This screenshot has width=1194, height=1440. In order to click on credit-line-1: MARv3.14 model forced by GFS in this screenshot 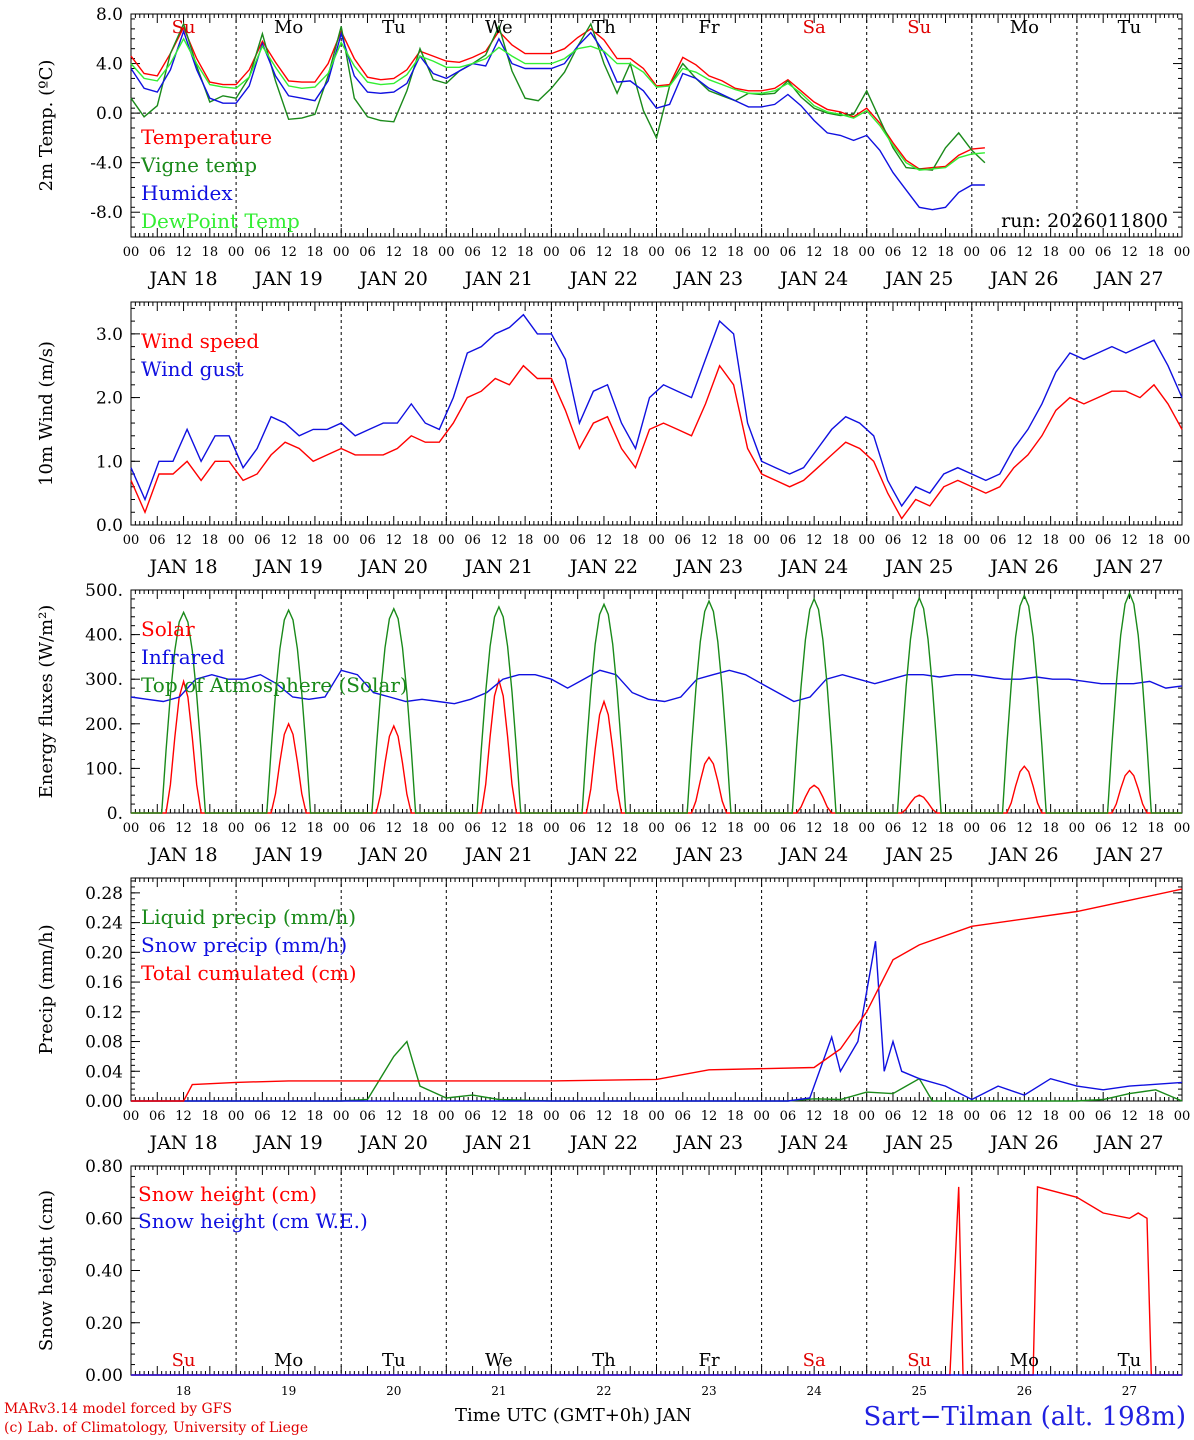, I will do `click(118, 1409)`.